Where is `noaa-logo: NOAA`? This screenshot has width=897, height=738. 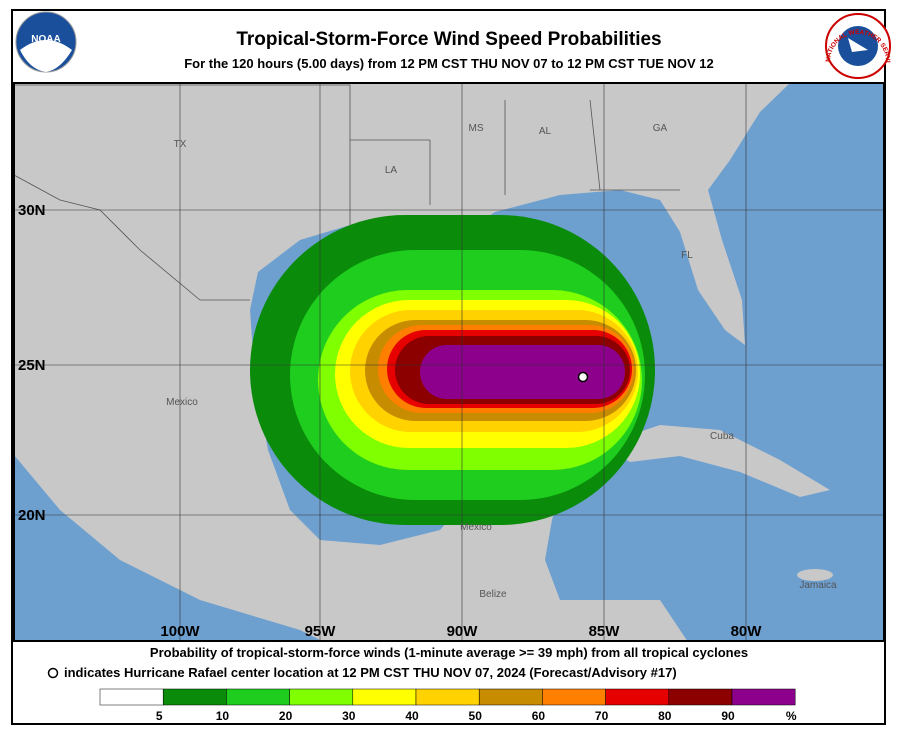 noaa-logo: NOAA is located at coordinates (46, 42).